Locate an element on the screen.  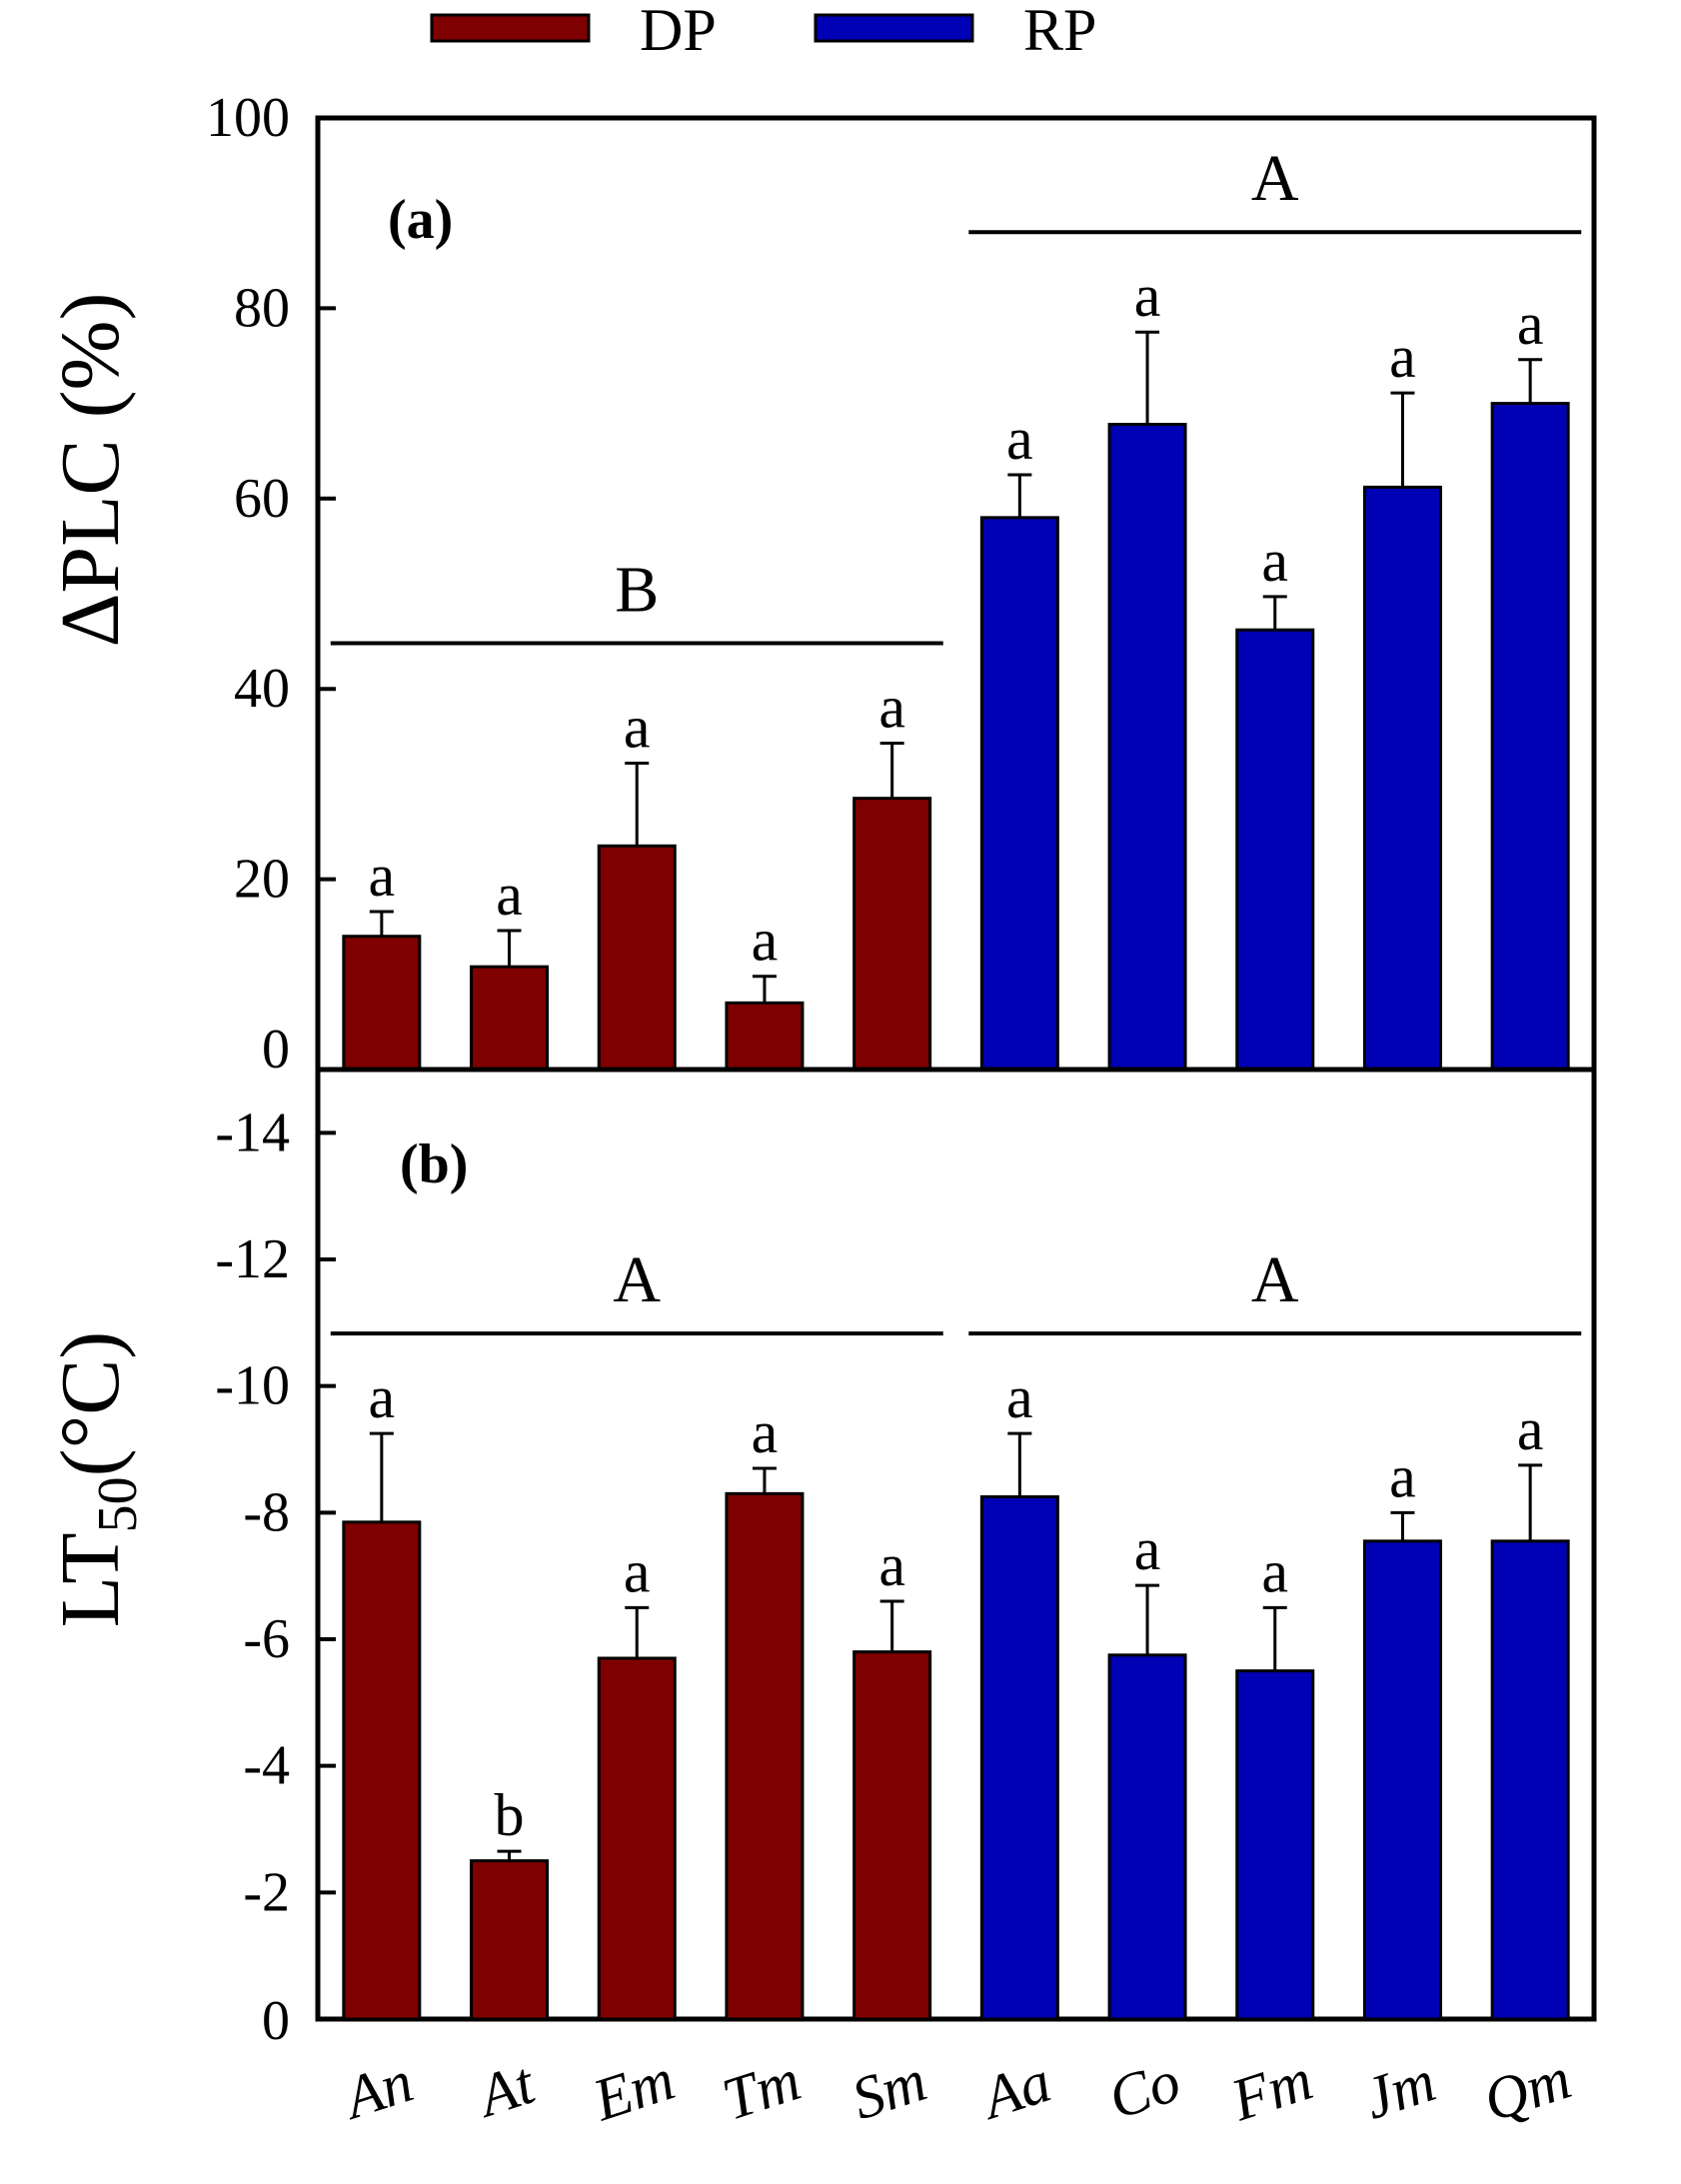
y-axis-label-b-subscript: 50 is located at coordinates (118, 1504).